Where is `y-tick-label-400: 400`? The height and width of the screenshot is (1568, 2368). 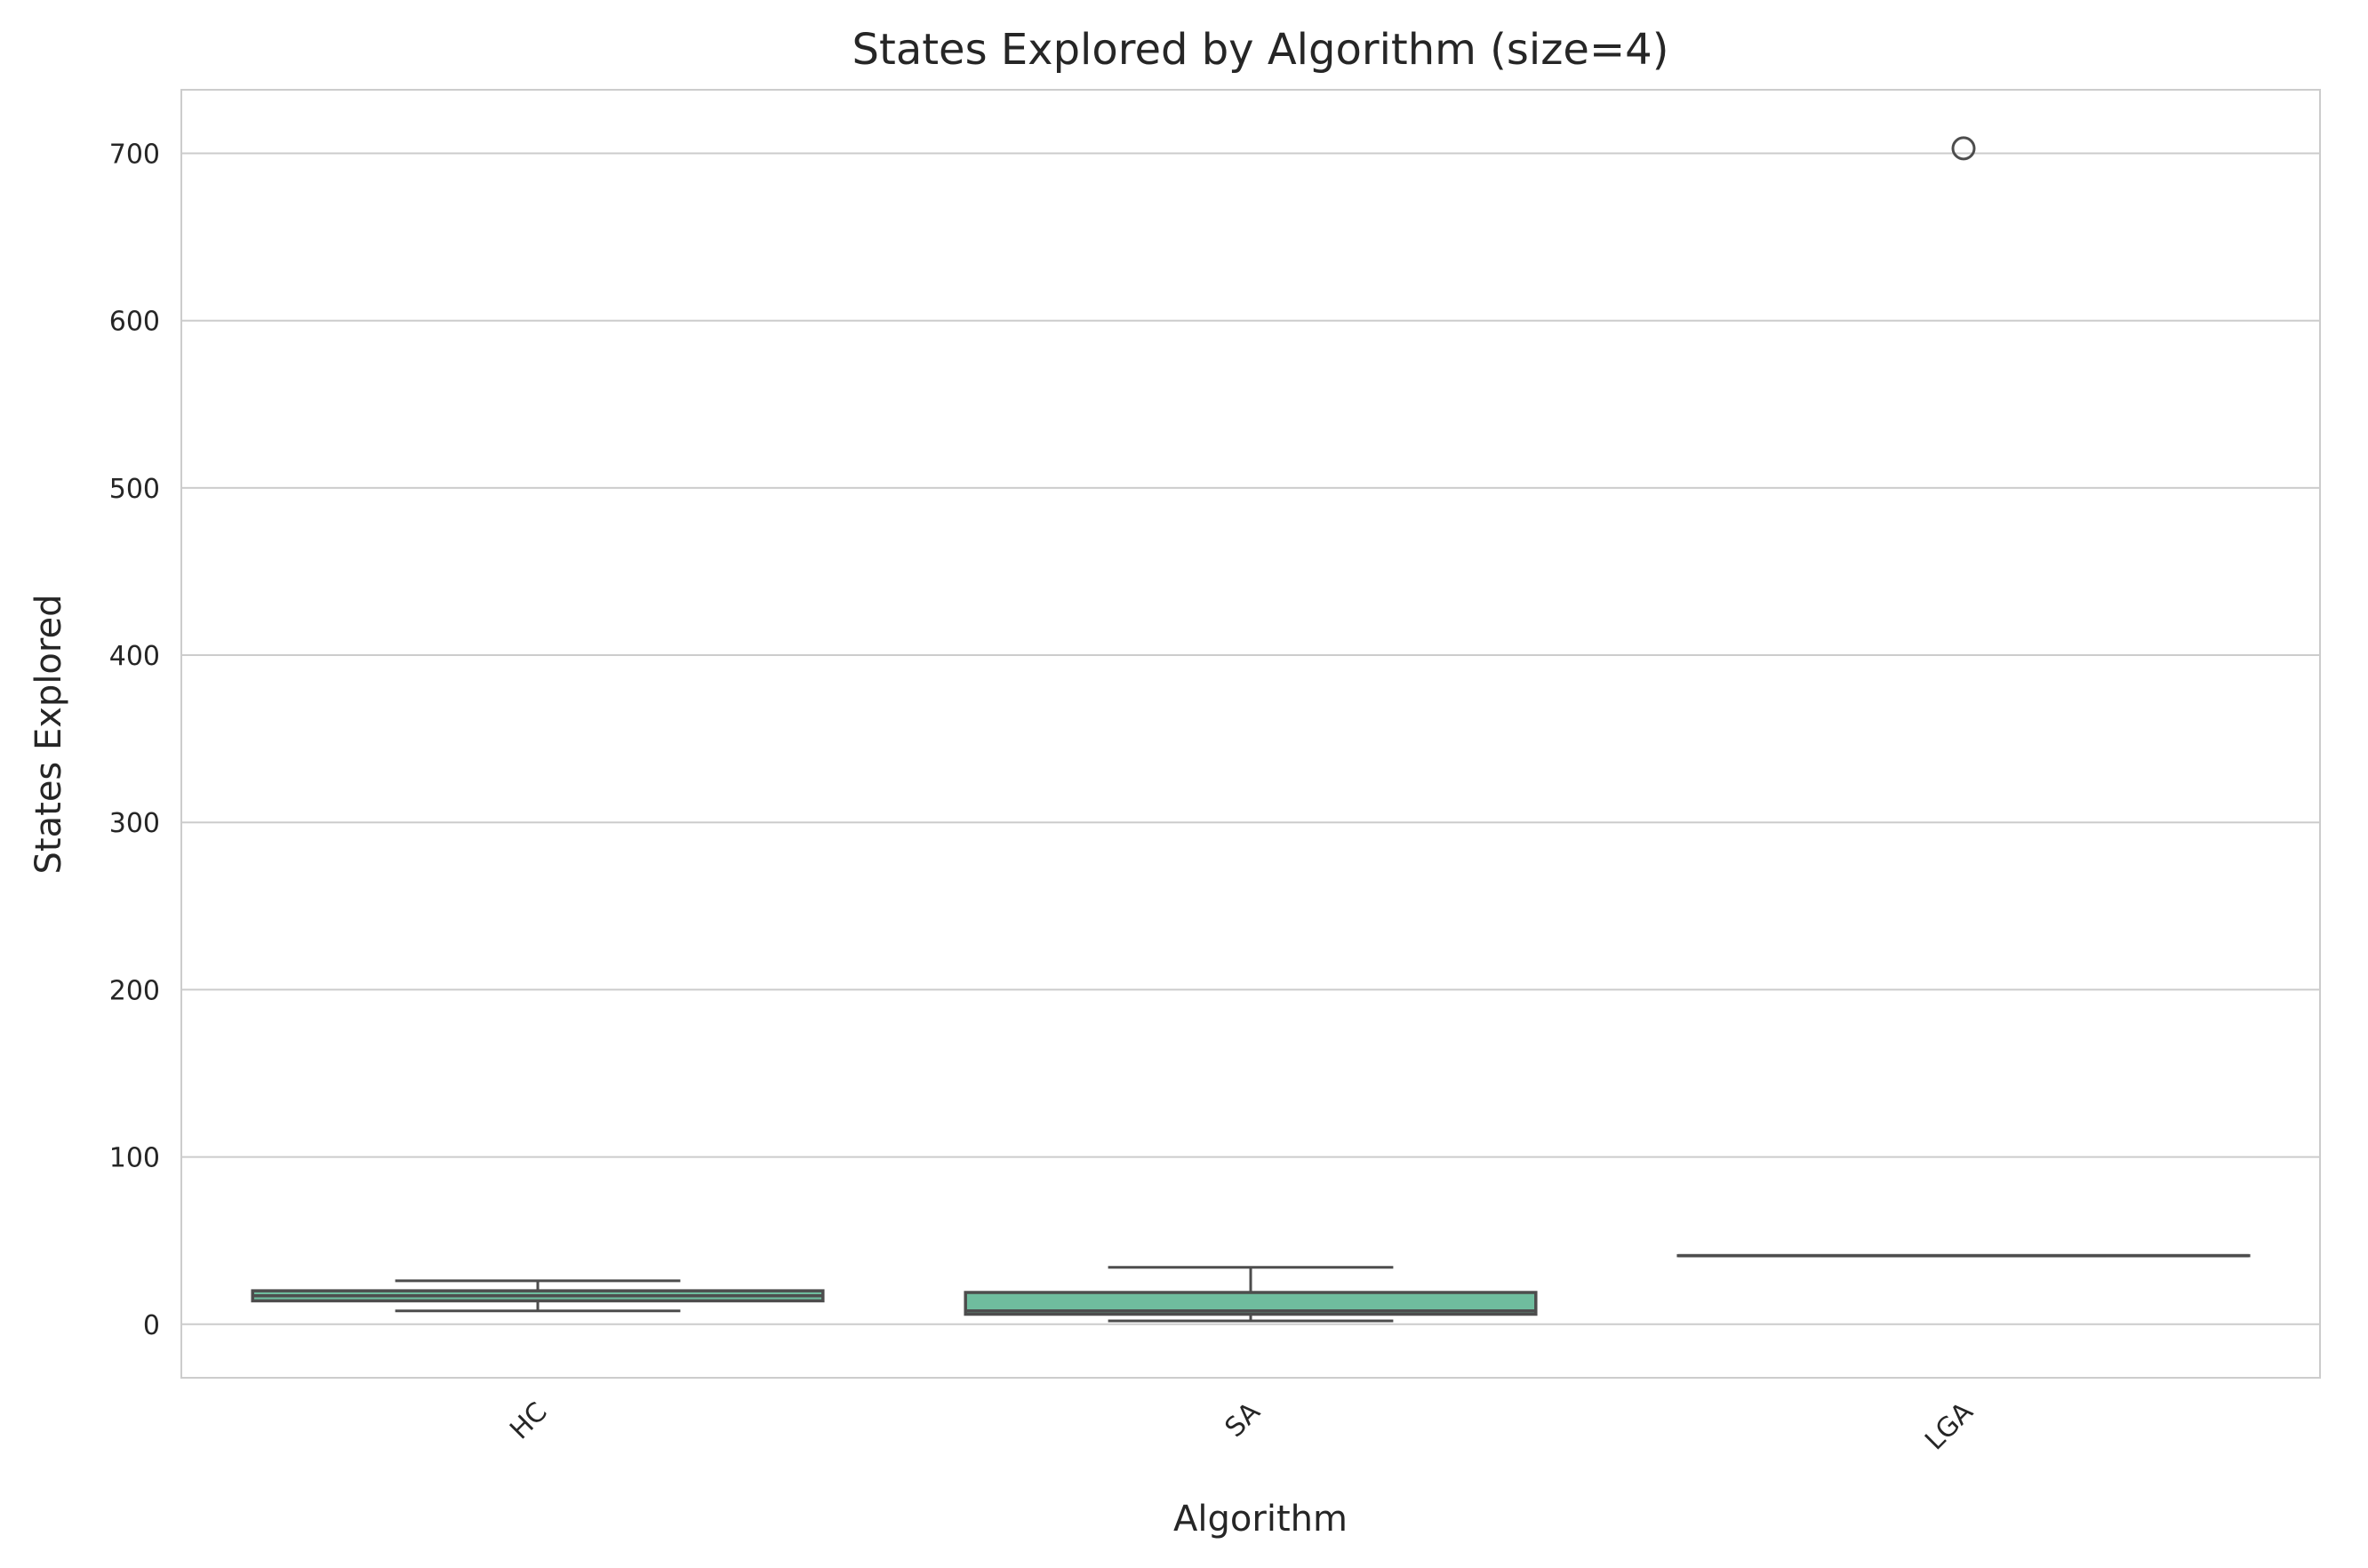
y-tick-label-400: 400 is located at coordinates (134, 656).